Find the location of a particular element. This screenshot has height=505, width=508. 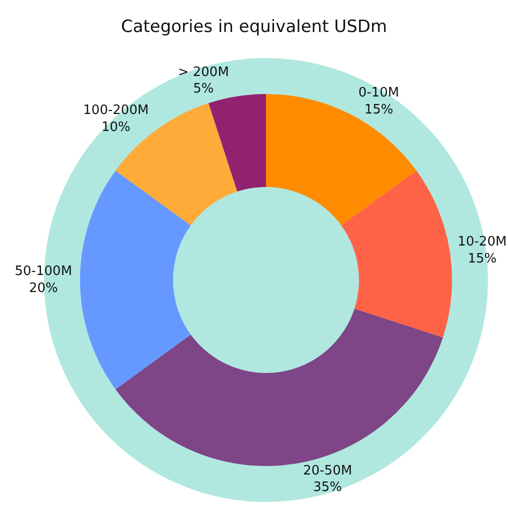

slice-label: 10-20M is located at coordinates (482, 242).